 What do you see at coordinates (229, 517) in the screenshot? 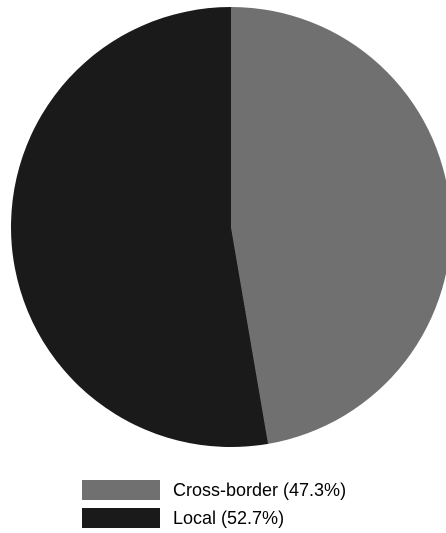
I see `legend-label-local: Local (52.7%)` at bounding box center [229, 517].